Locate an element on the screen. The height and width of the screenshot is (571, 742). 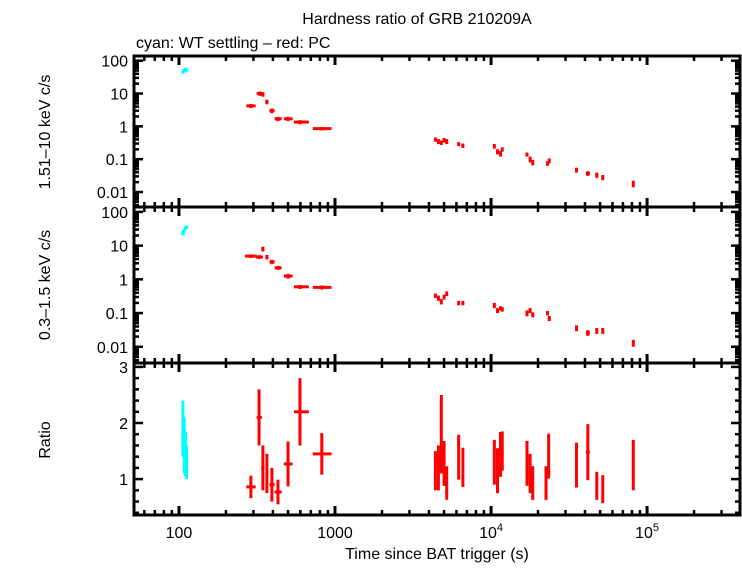
x-tick-label-exponent: 4 is located at coordinates (500, 528).